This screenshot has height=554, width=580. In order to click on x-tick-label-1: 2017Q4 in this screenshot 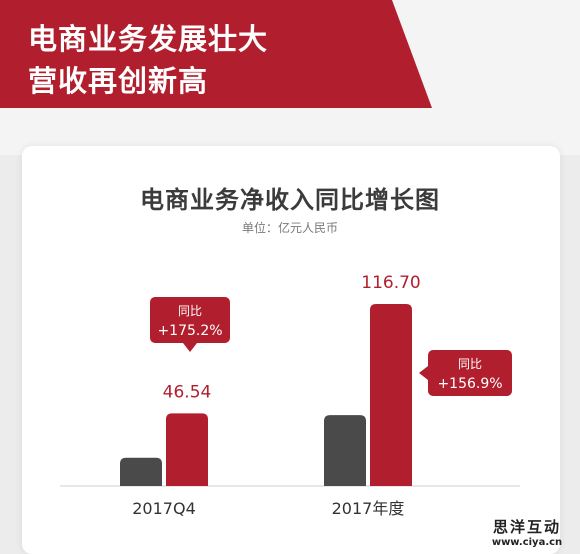, I will do `click(164, 508)`.